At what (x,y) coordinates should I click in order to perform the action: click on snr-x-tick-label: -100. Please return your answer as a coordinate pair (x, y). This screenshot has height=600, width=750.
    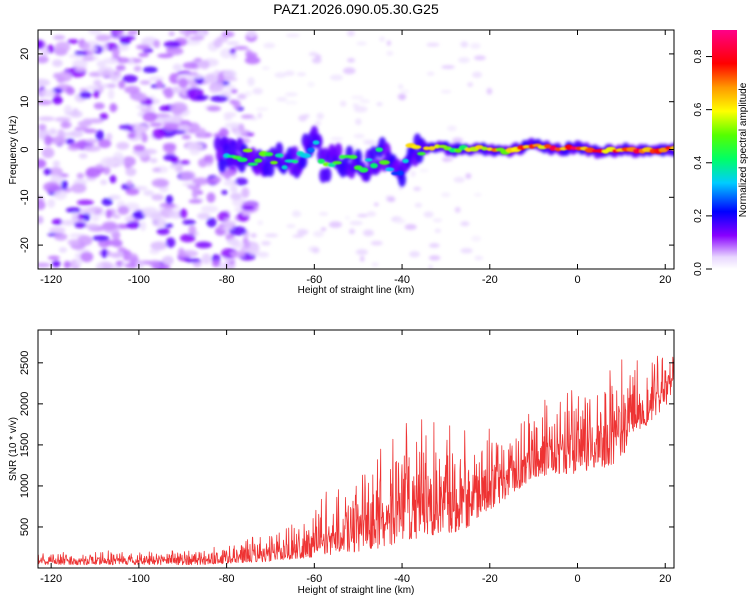
    Looking at the image, I should click on (139, 579).